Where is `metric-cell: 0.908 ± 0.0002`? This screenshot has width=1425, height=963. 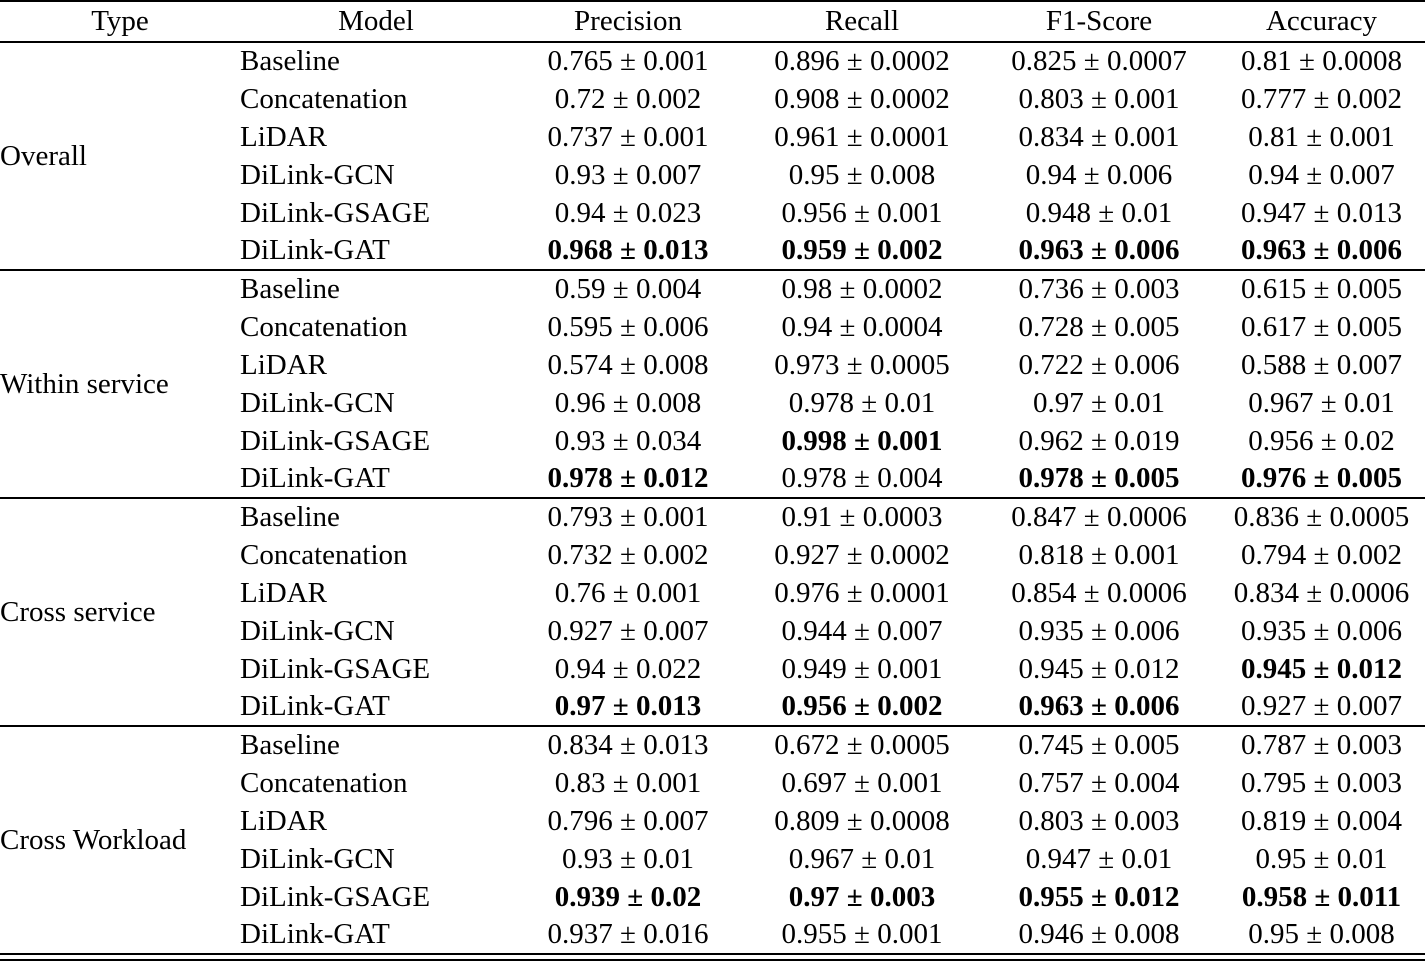
metric-cell: 0.908 ± 0.0002 is located at coordinates (862, 98).